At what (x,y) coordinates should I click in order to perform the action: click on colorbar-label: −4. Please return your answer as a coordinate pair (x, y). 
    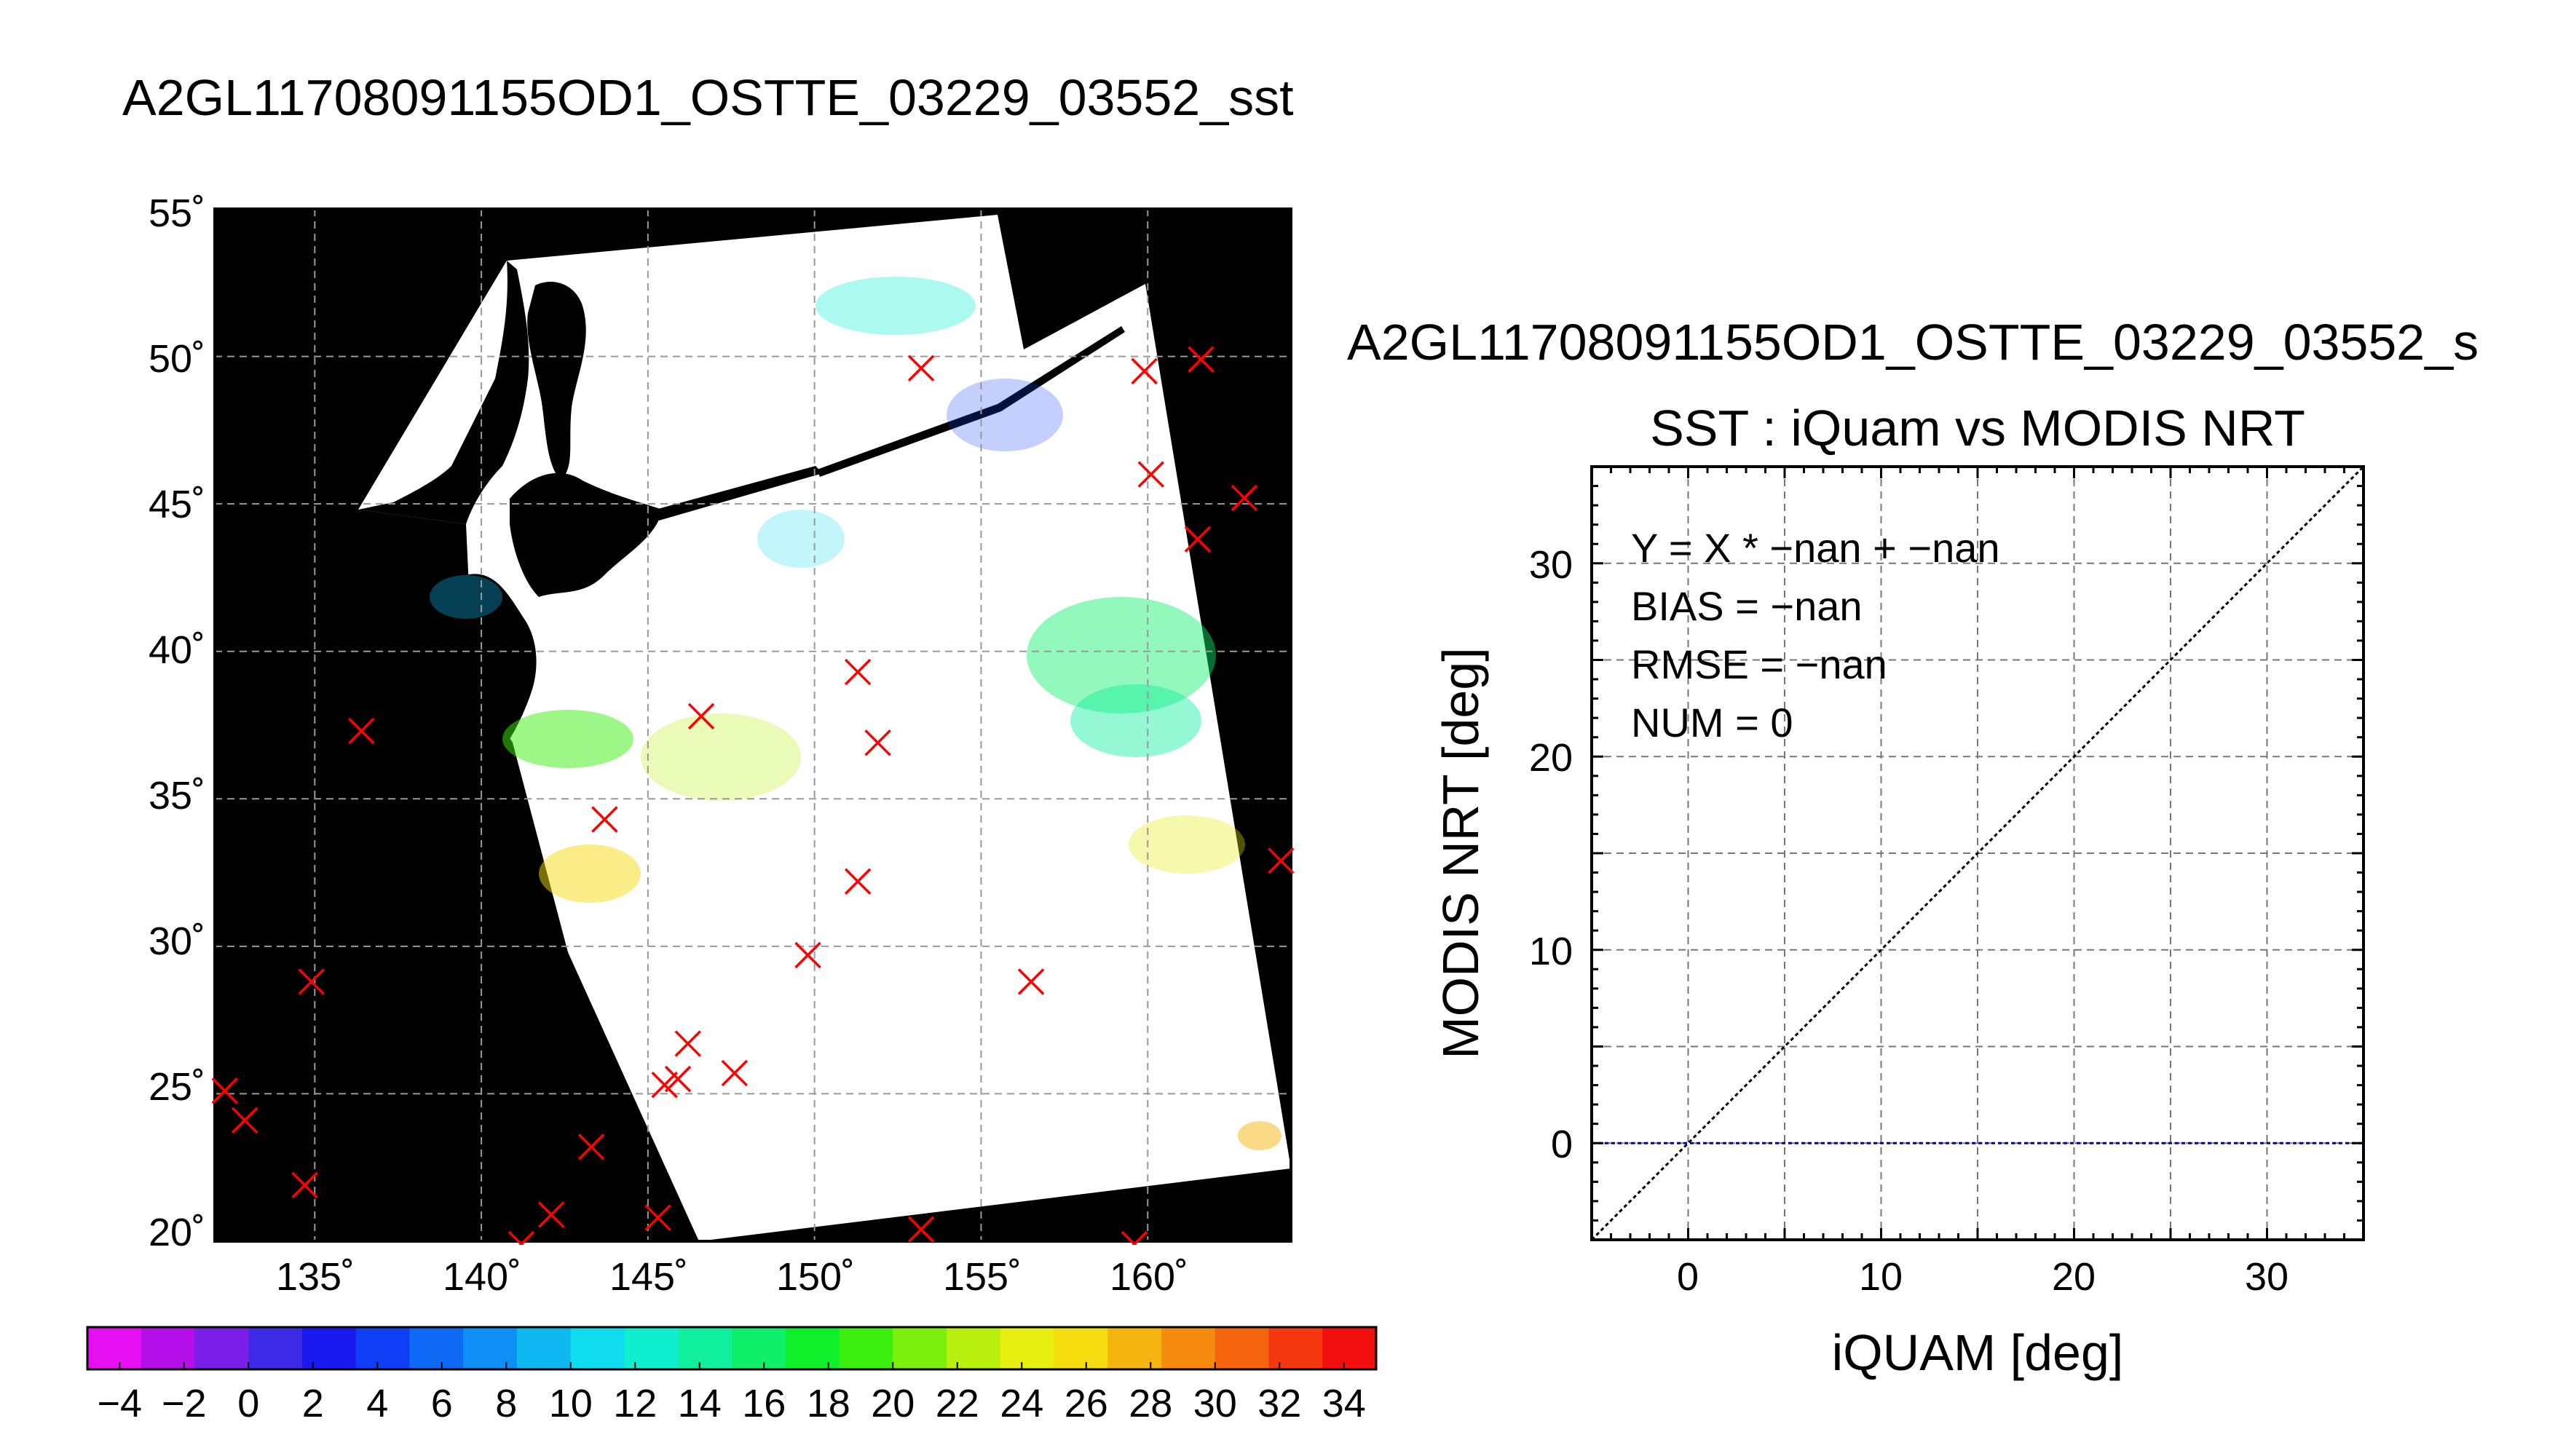
    Looking at the image, I should click on (119, 1403).